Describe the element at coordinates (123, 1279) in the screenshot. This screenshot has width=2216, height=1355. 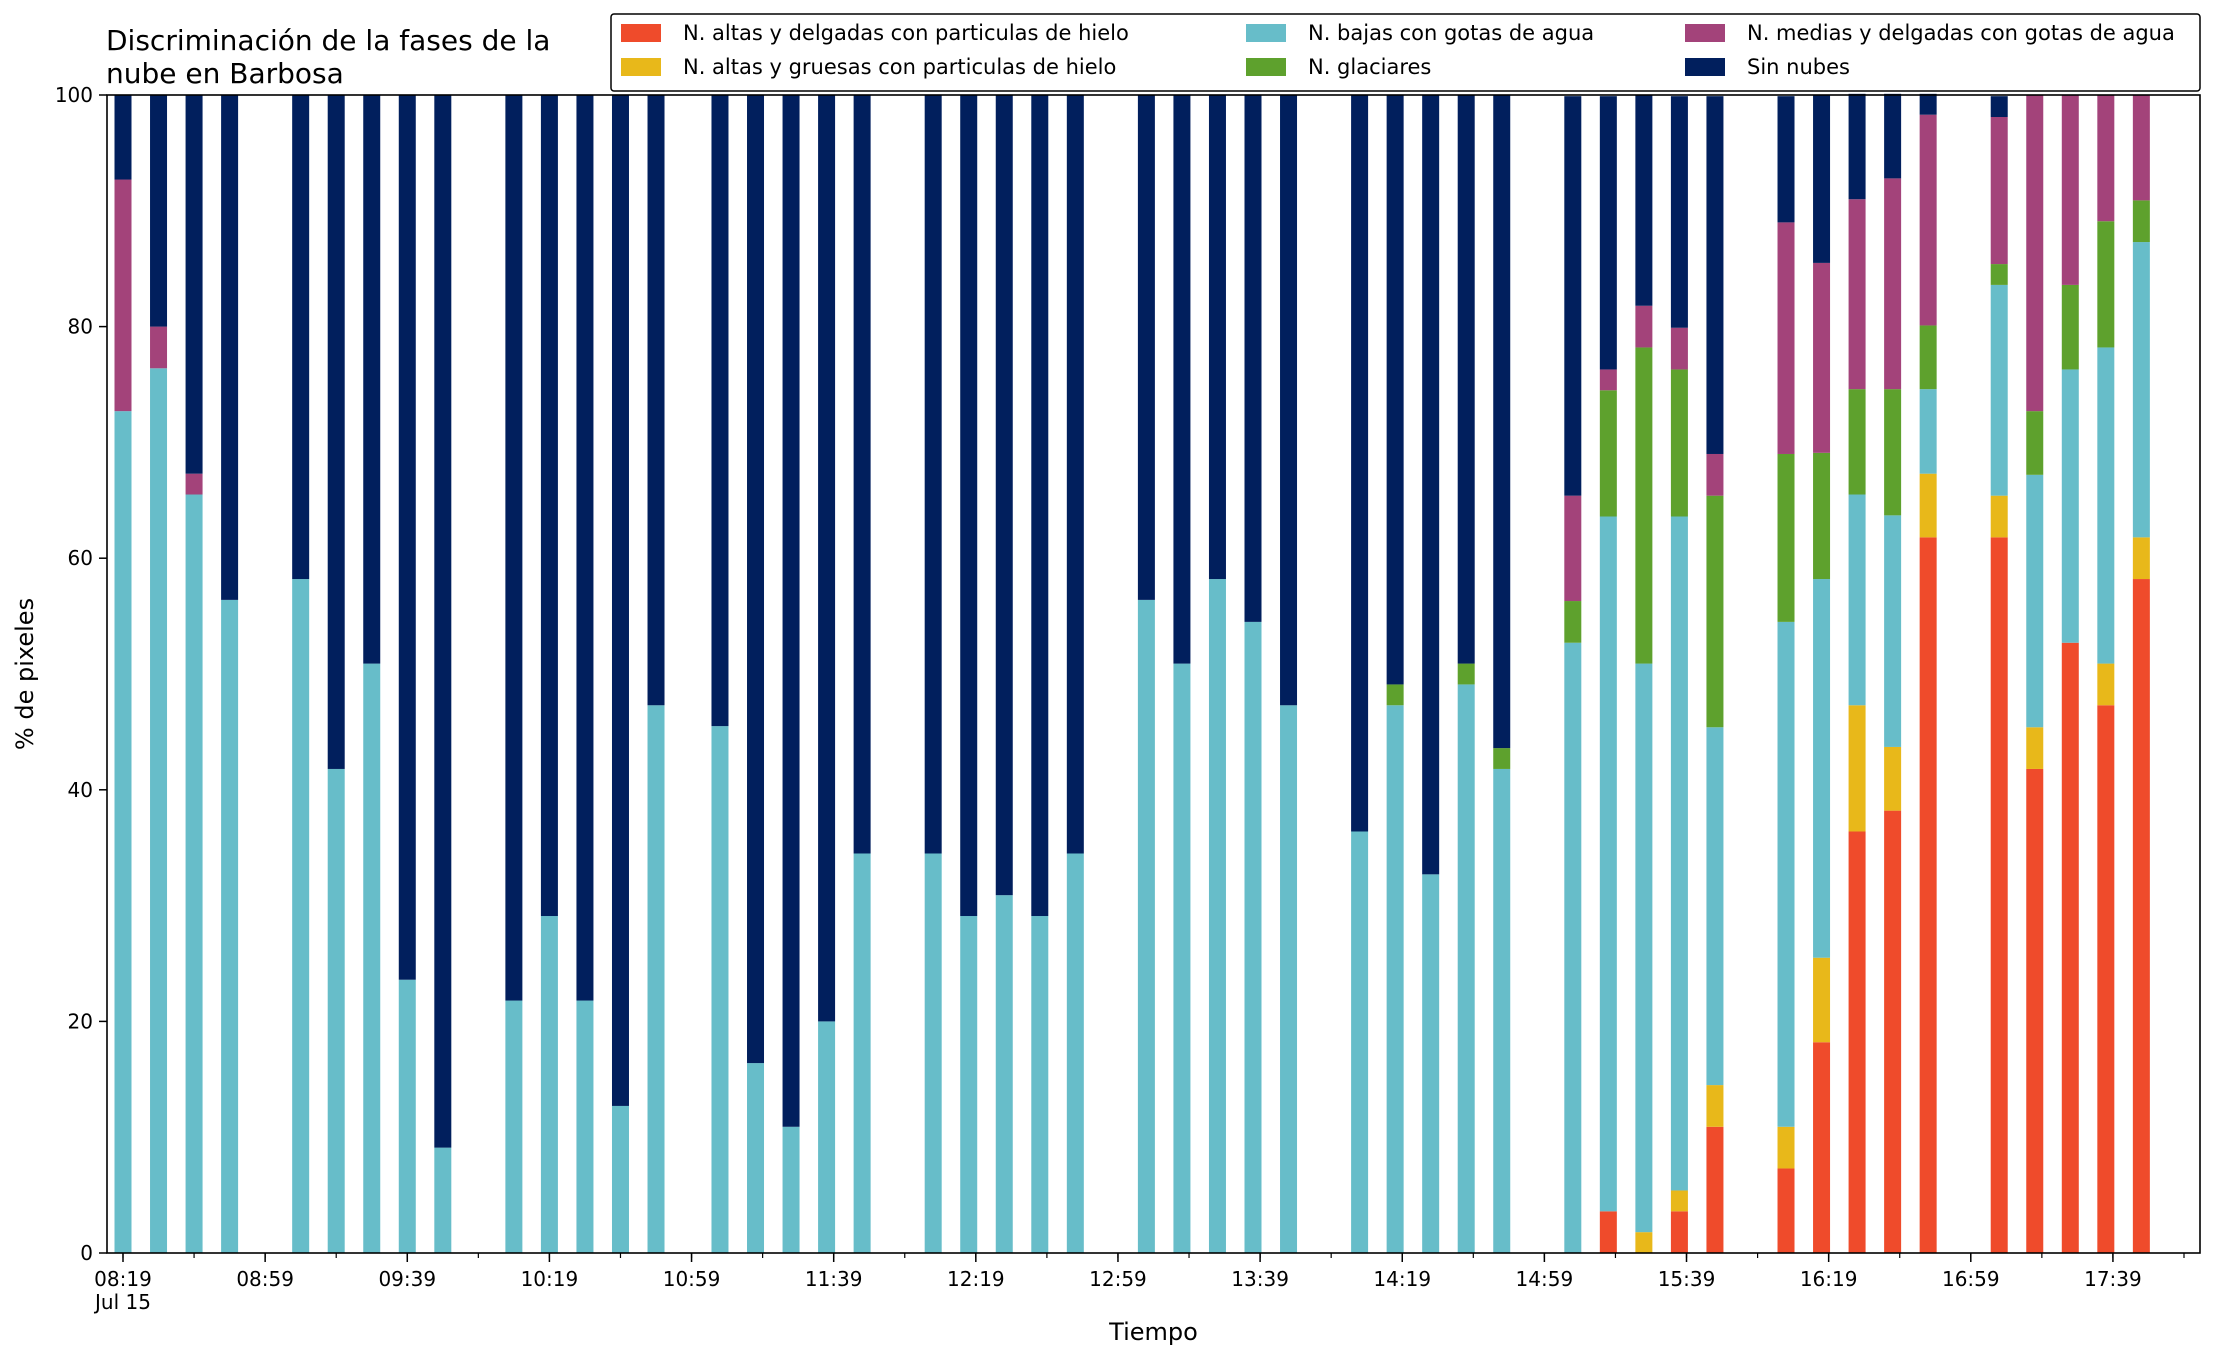
I see `x-tick-label: 08:19` at that location.